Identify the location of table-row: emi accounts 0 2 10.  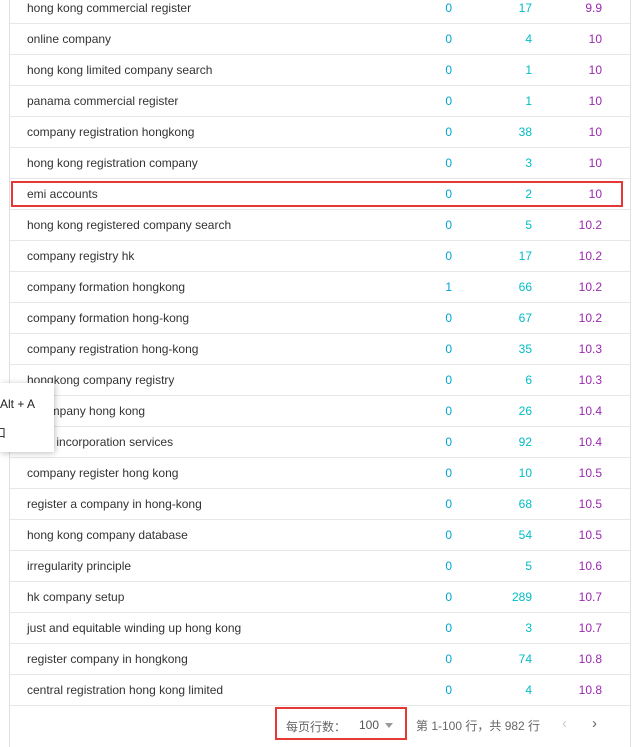
(320, 194).